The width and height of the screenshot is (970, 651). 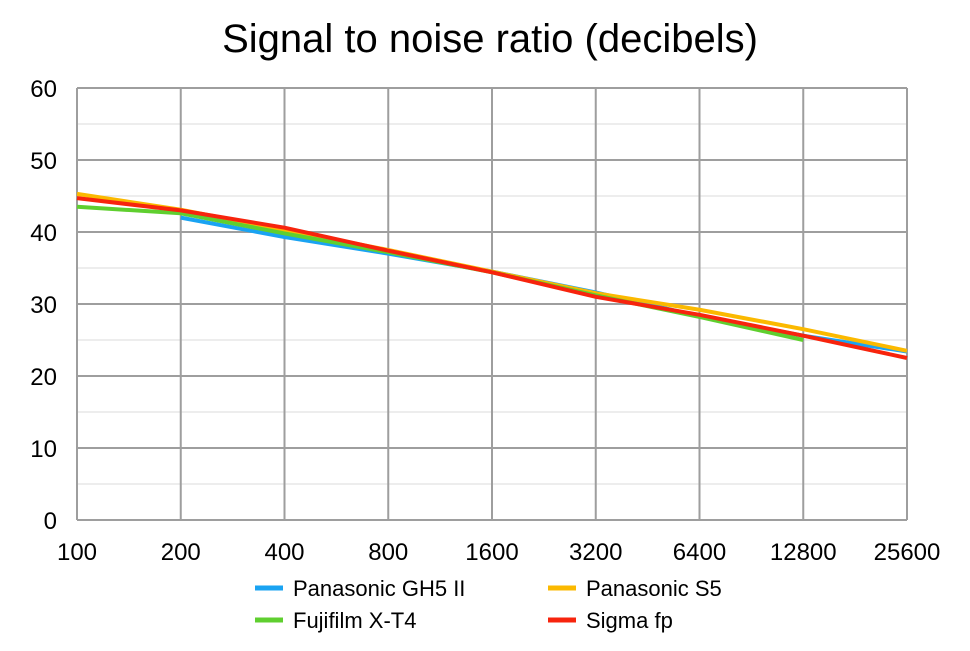 What do you see at coordinates (803, 552) in the screenshot?
I see `x-tick-label: 12800` at bounding box center [803, 552].